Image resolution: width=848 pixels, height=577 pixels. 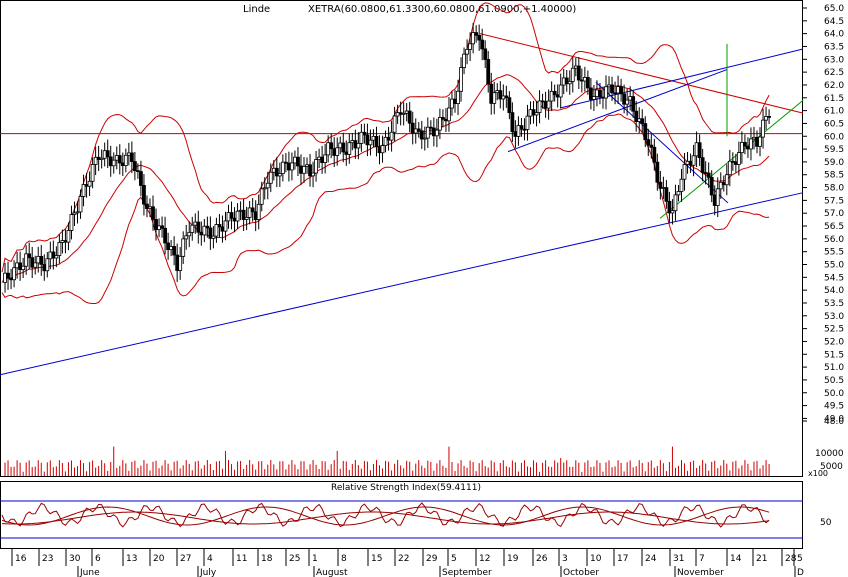 What do you see at coordinates (834, 407) in the screenshot?
I see `y-tick-label: 49.5` at bounding box center [834, 407].